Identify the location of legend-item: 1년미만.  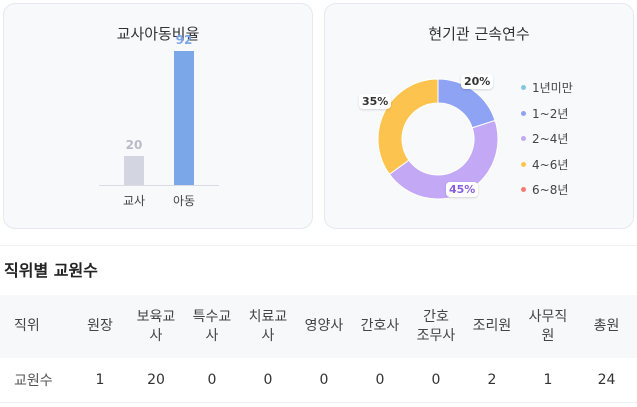
(547, 88).